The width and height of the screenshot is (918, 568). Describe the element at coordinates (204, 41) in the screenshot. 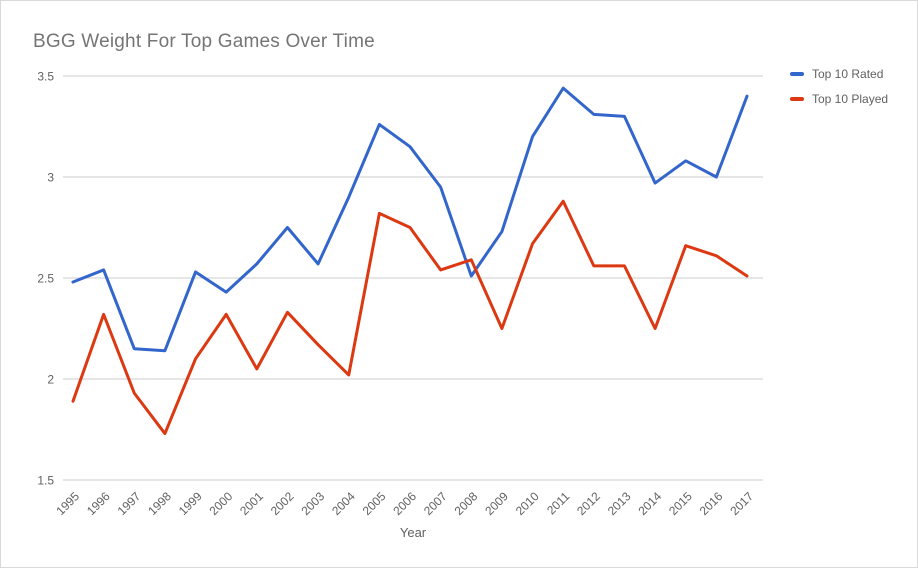

I see `chart-title: BGG Weight For Top Games Over Time` at that location.